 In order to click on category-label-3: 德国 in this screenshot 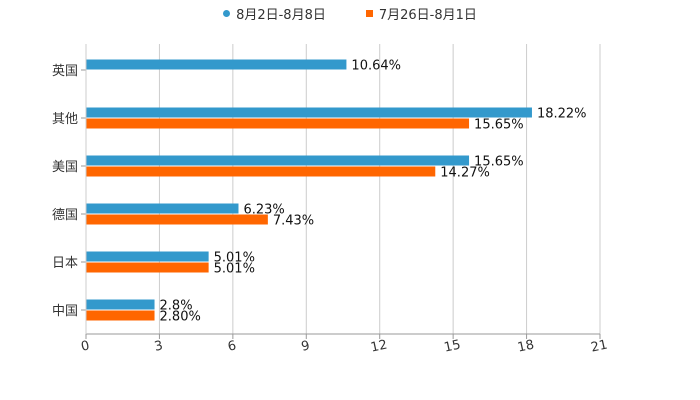, I will do `click(65, 215)`.